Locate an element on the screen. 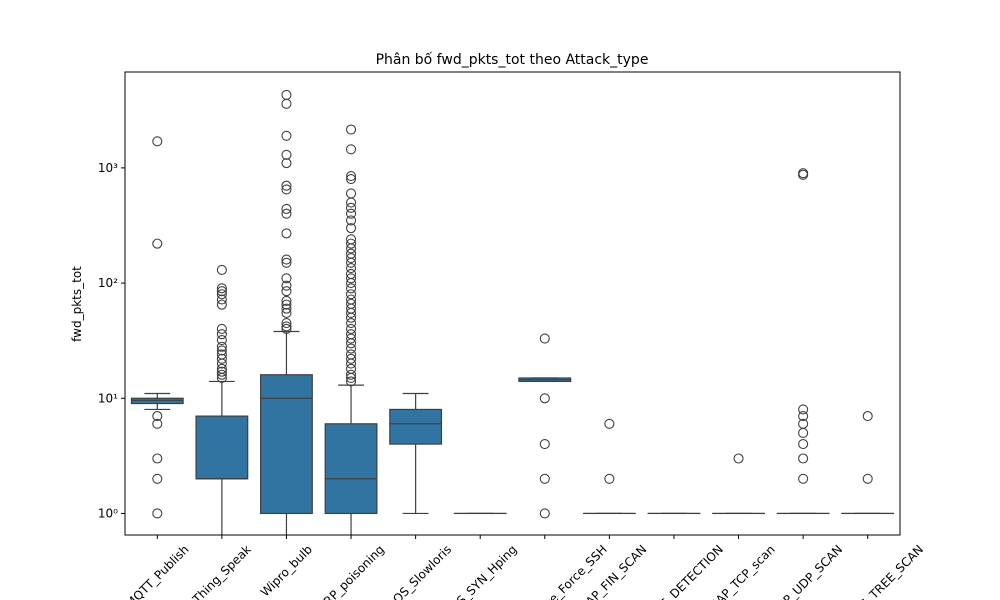 The image size is (1000, 600). y-tick-label: 10³ is located at coordinates (108, 168).